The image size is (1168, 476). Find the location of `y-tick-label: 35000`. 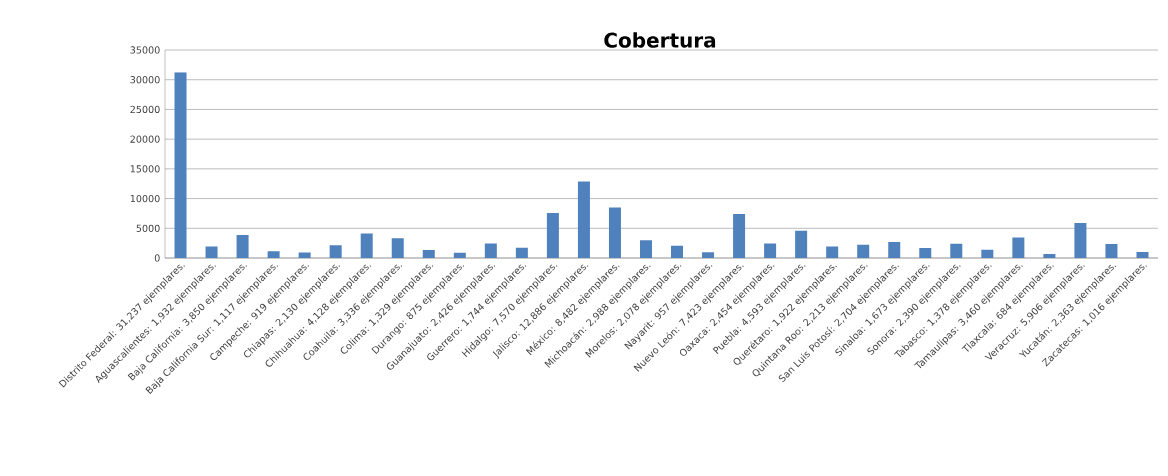

y-tick-label: 35000 is located at coordinates (145, 50).